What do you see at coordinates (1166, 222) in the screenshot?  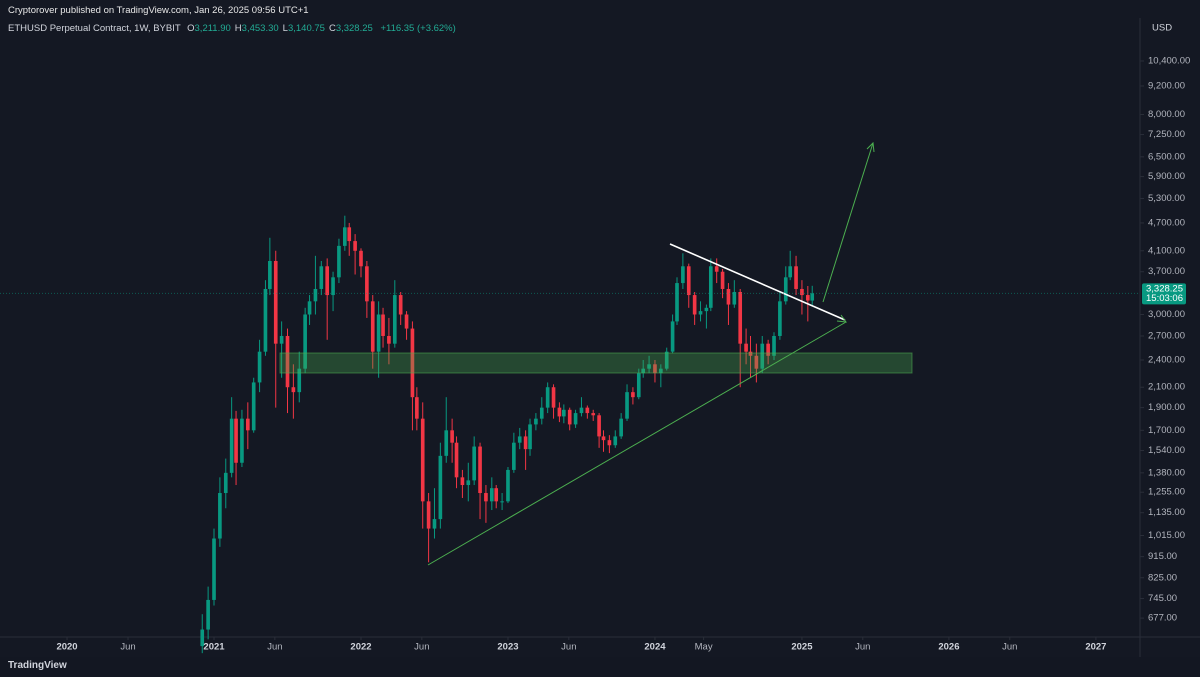 I see `y-tick-label: 4,700.00` at bounding box center [1166, 222].